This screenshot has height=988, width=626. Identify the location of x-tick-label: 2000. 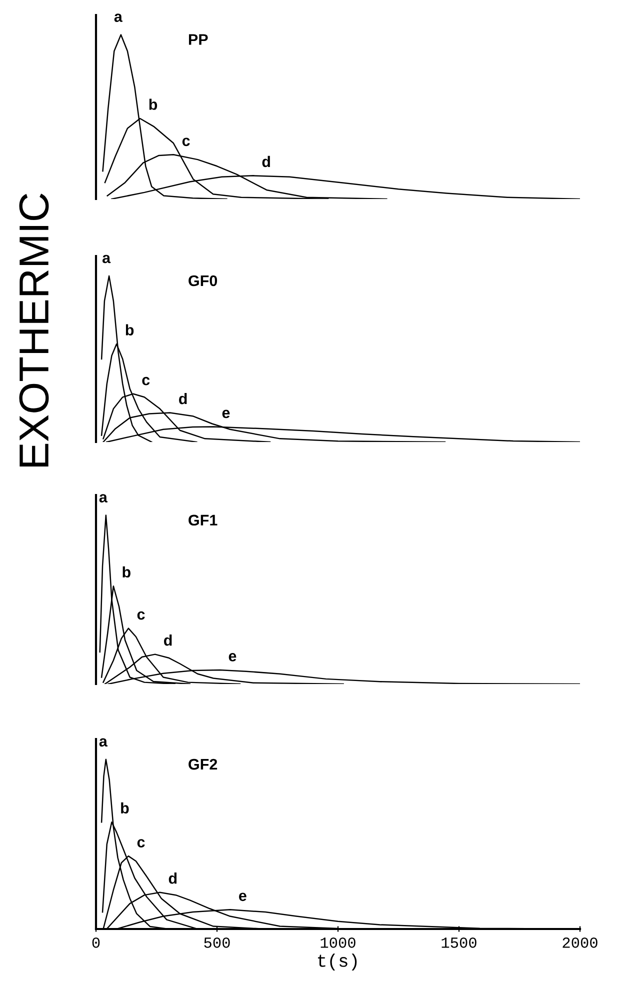
(580, 942).